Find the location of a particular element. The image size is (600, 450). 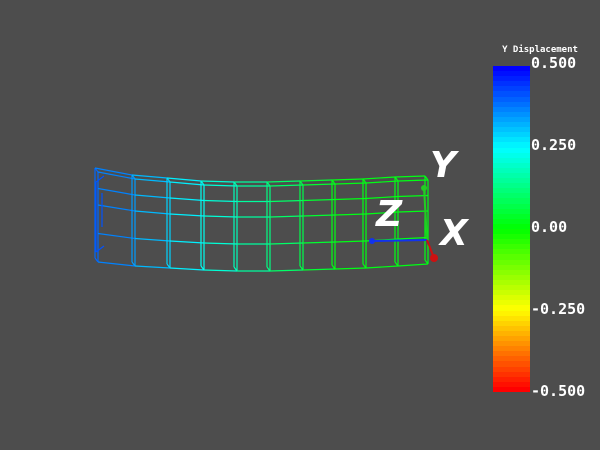

orientation-axes is located at coordinates (403, 223).